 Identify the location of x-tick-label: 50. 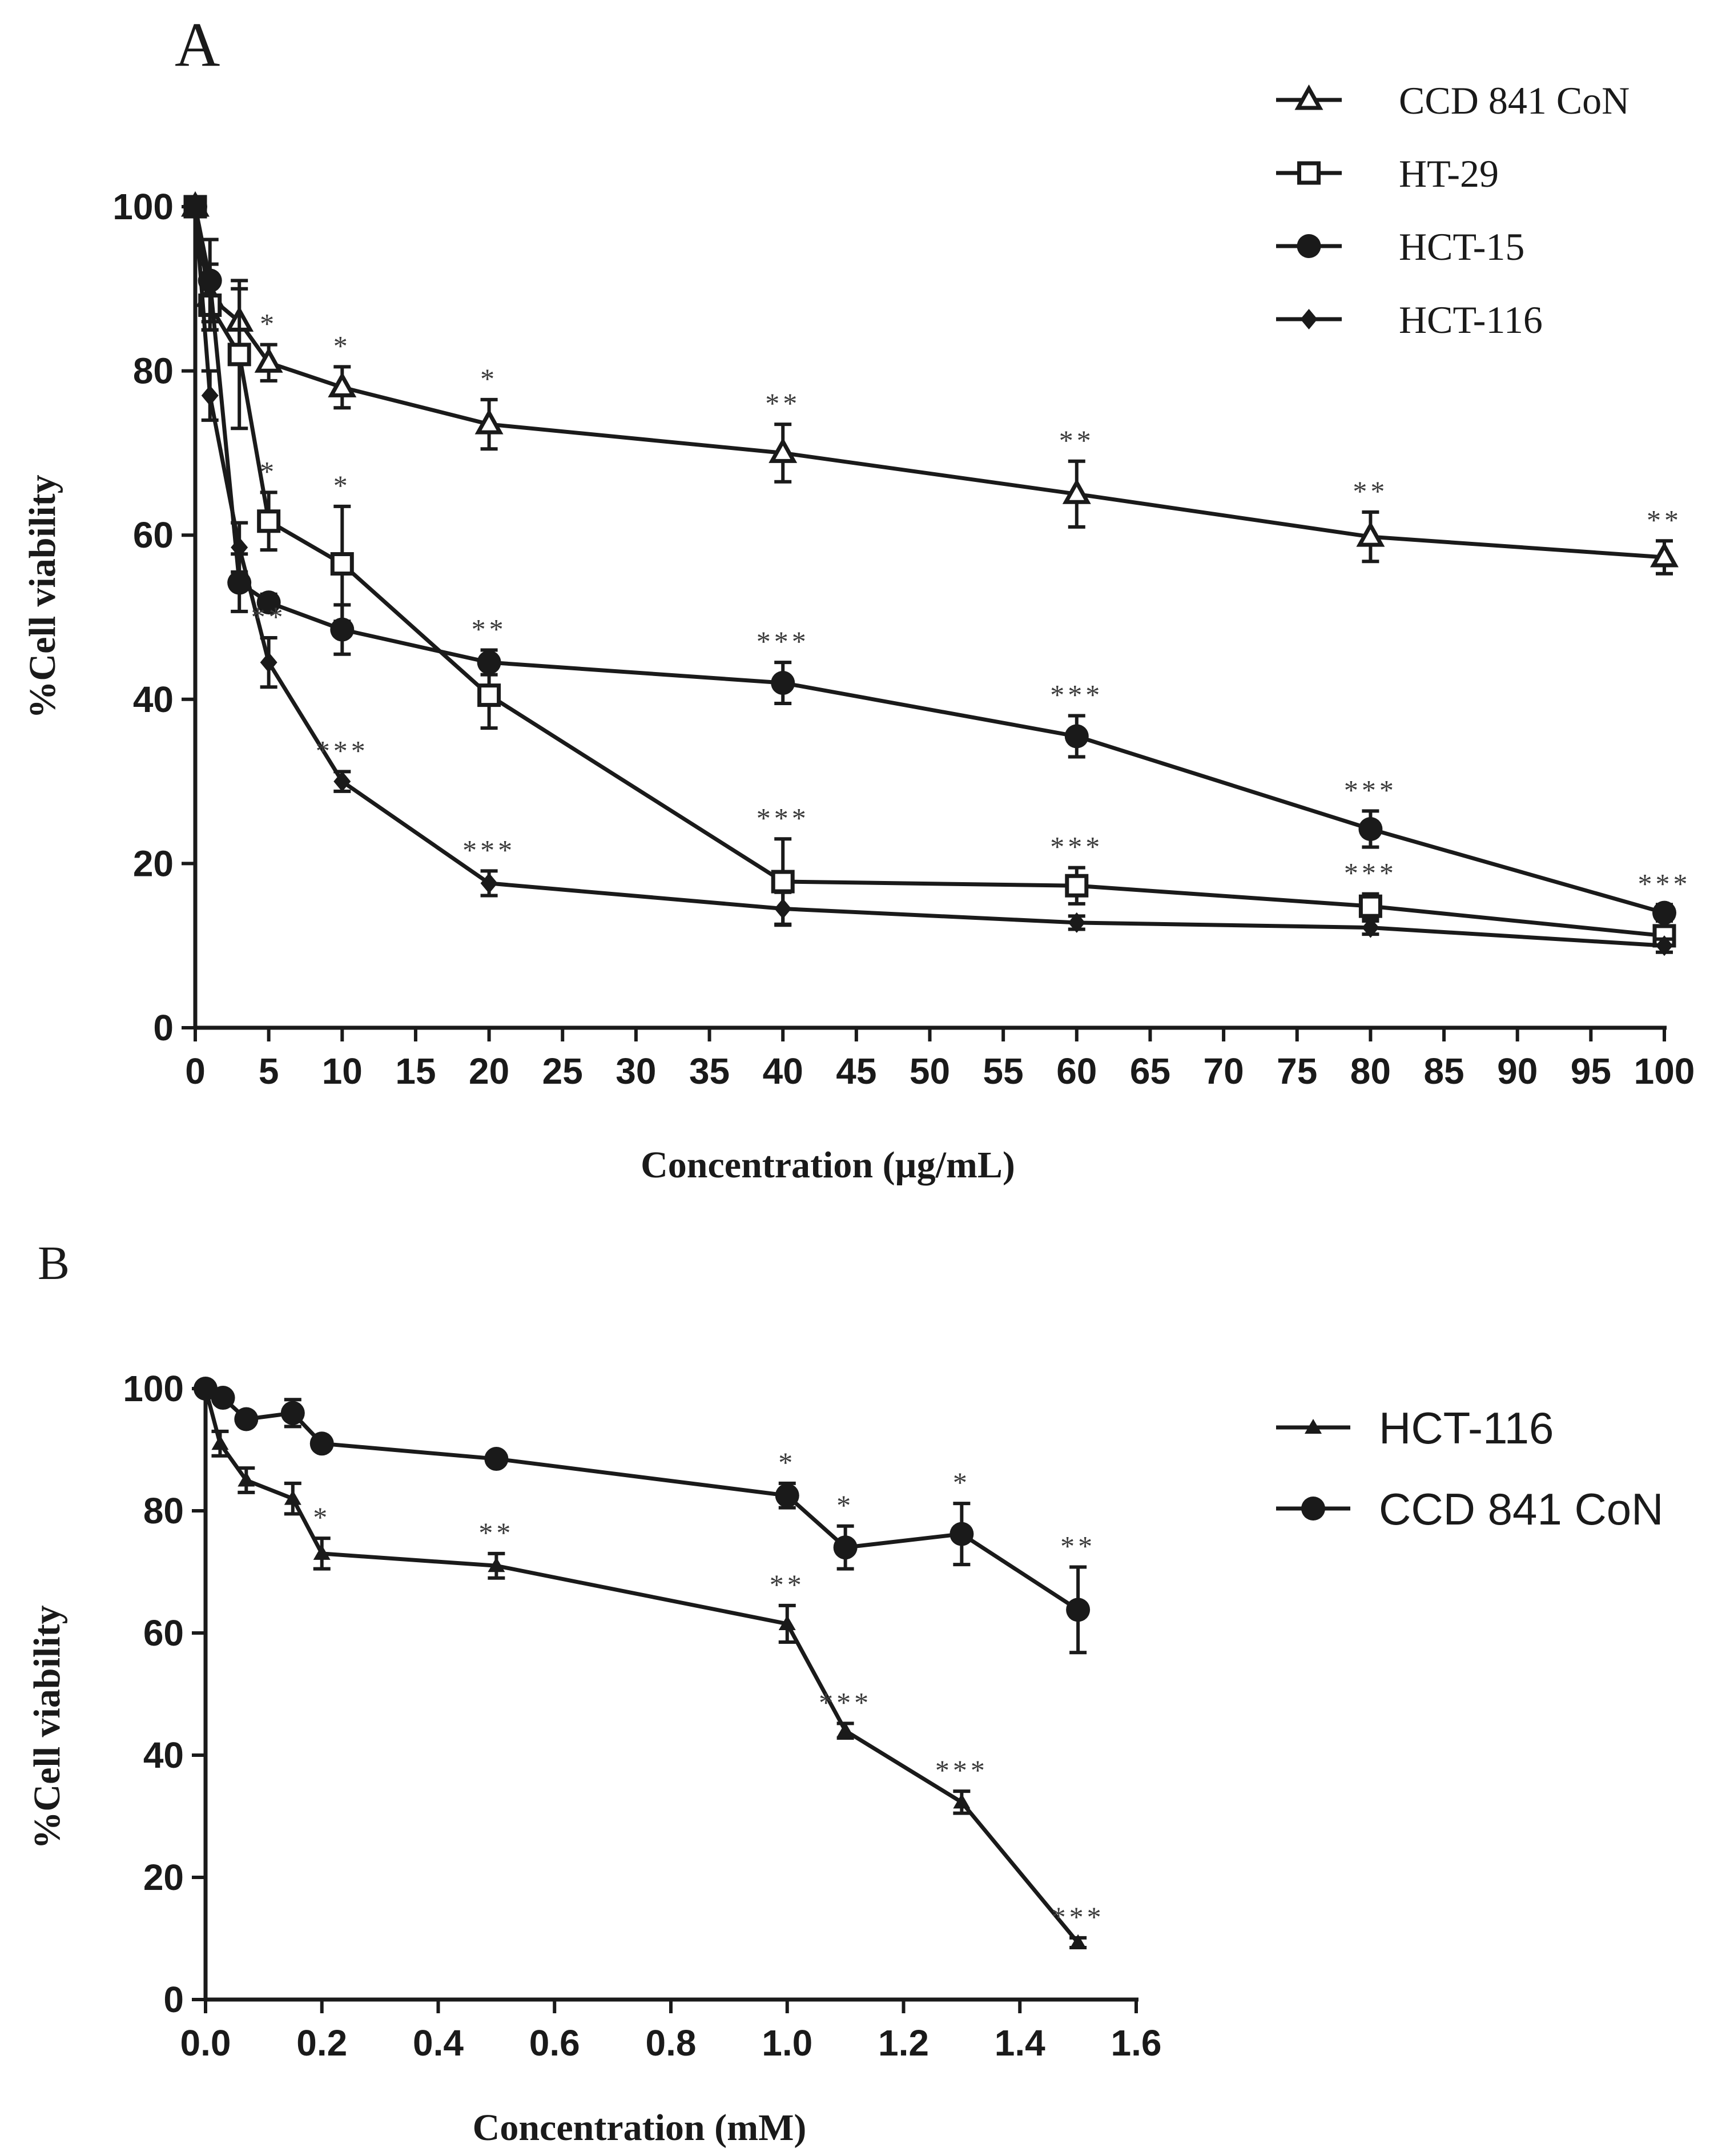
(930, 1071).